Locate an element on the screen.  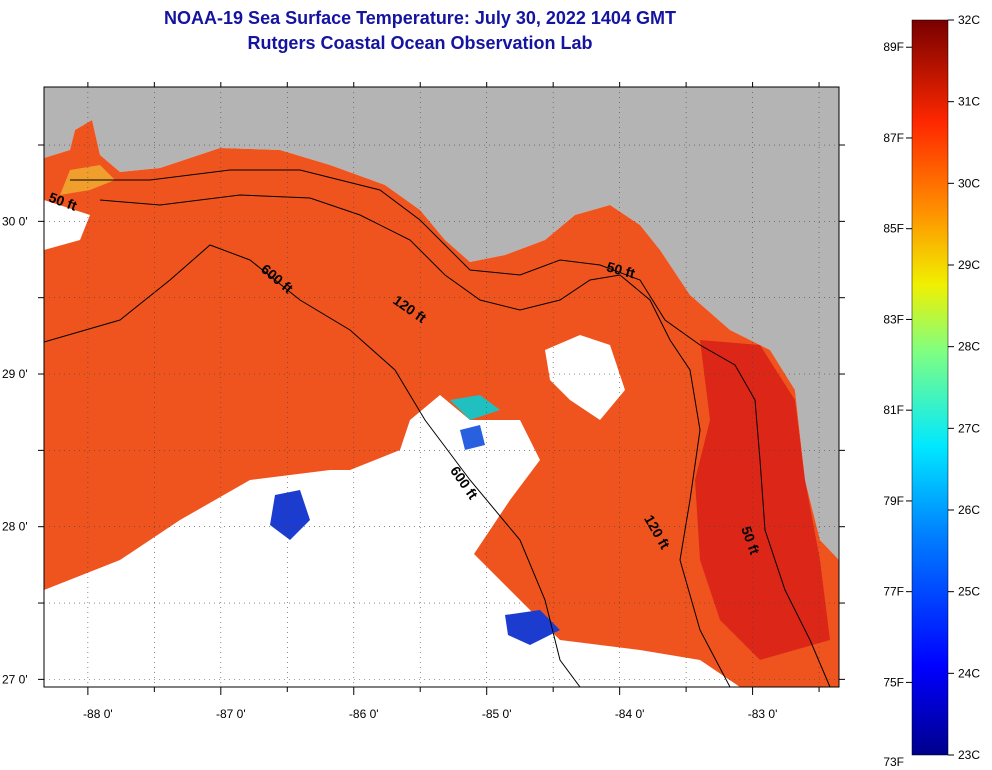
x-tick-label: -85 0' is located at coordinates (497, 714).